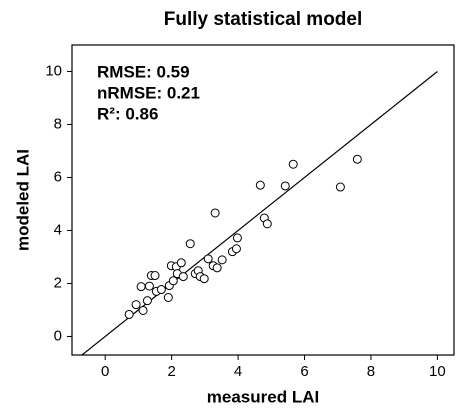 Image resolution: width=467 pixels, height=409 pixels. Describe the element at coordinates (127, 113) in the screenshot. I see `annotation: R²: 0.86` at that location.